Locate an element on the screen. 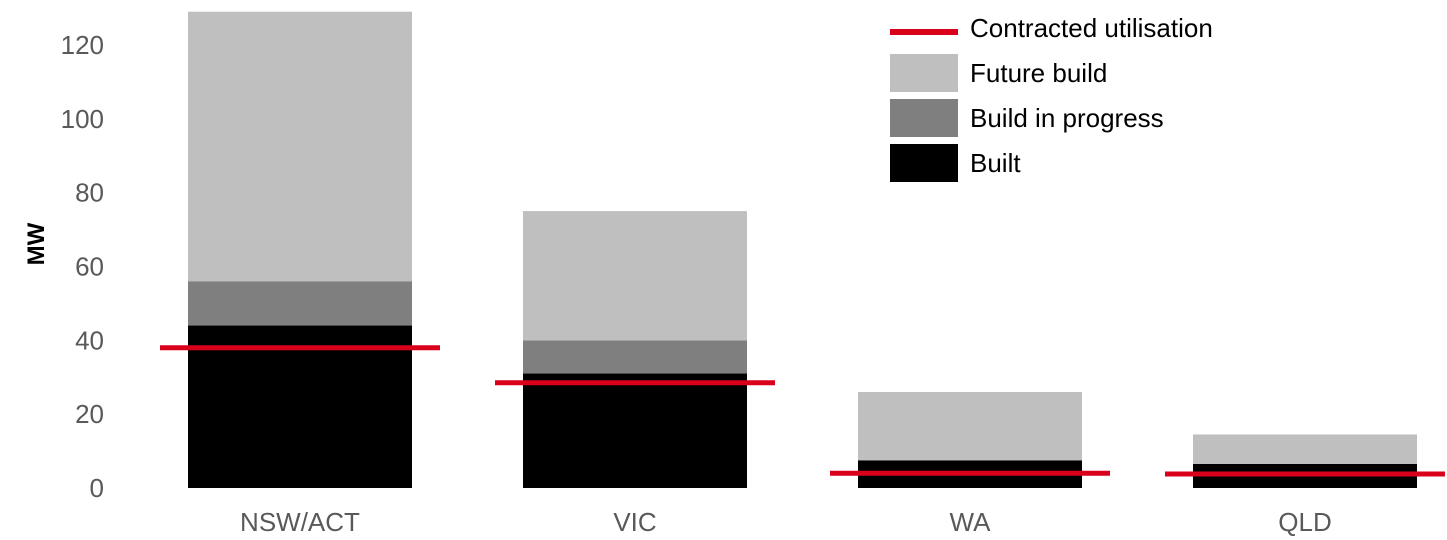 The image size is (1447, 540). y-axis-label: MW is located at coordinates (36, 243).